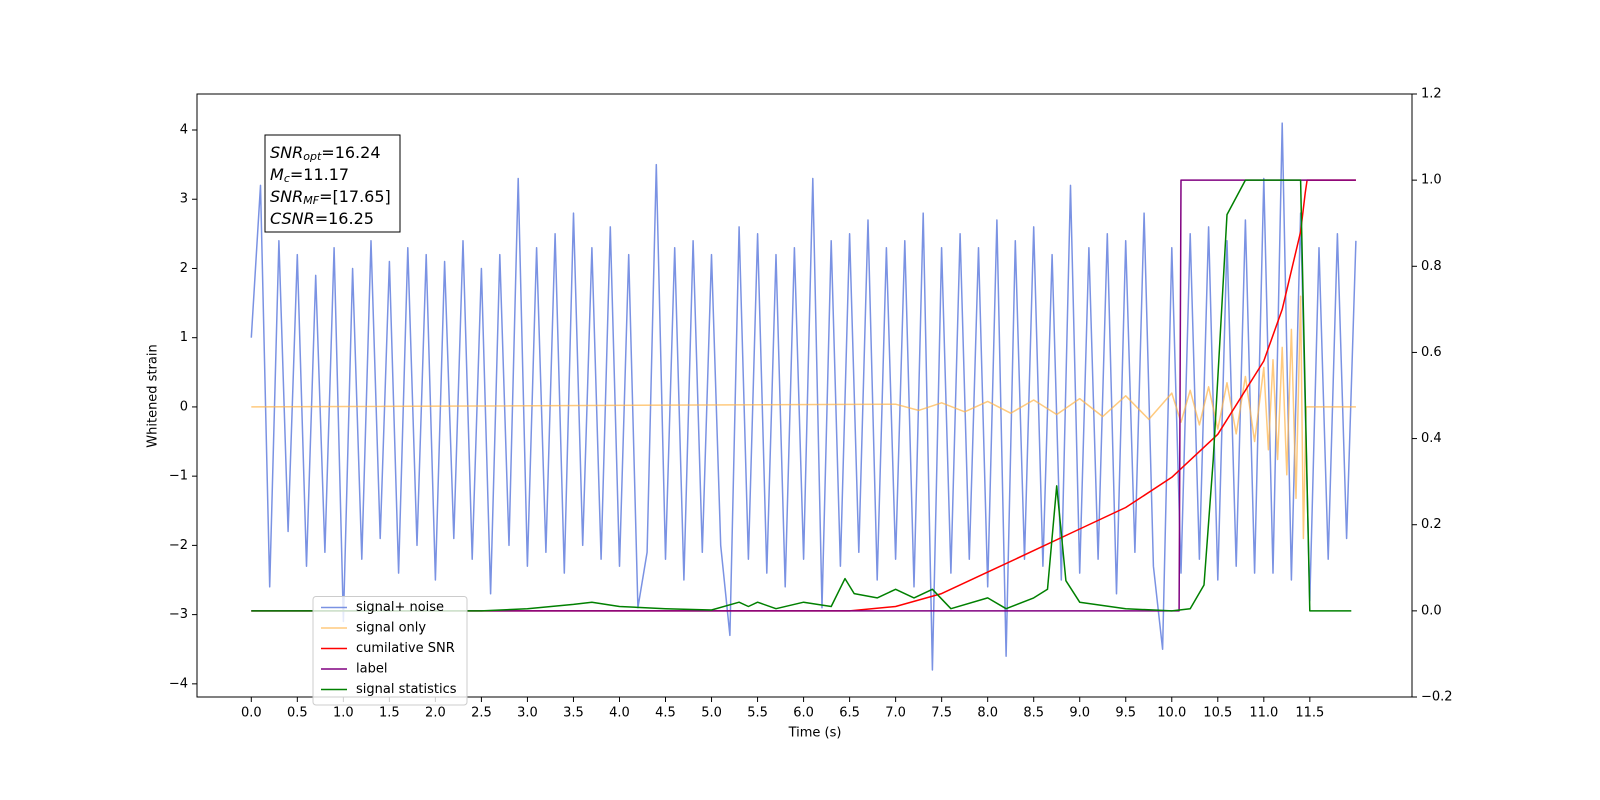 The image size is (1600, 800). Describe the element at coordinates (711, 713) in the screenshot. I see `x-tick-label: 5.0` at that location.